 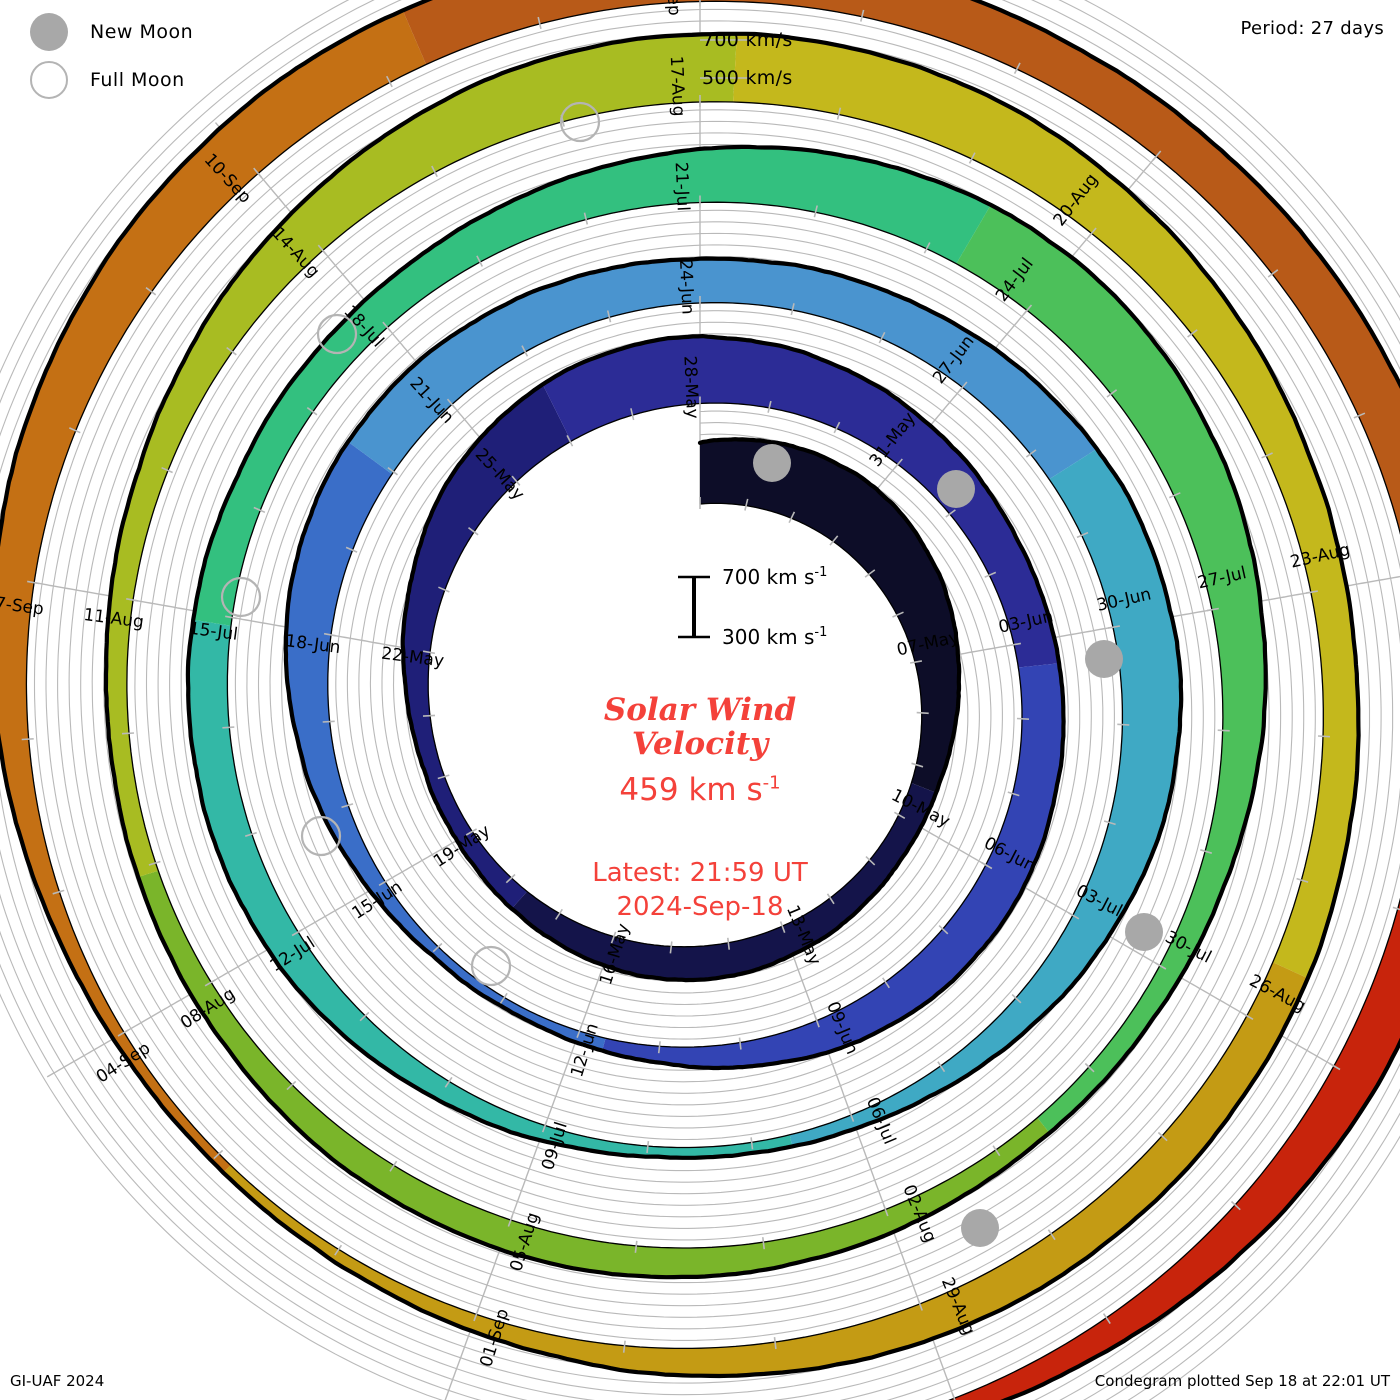 What do you see at coordinates (686, 287) in the screenshot?
I see `date-label: 24-Jun` at bounding box center [686, 287].